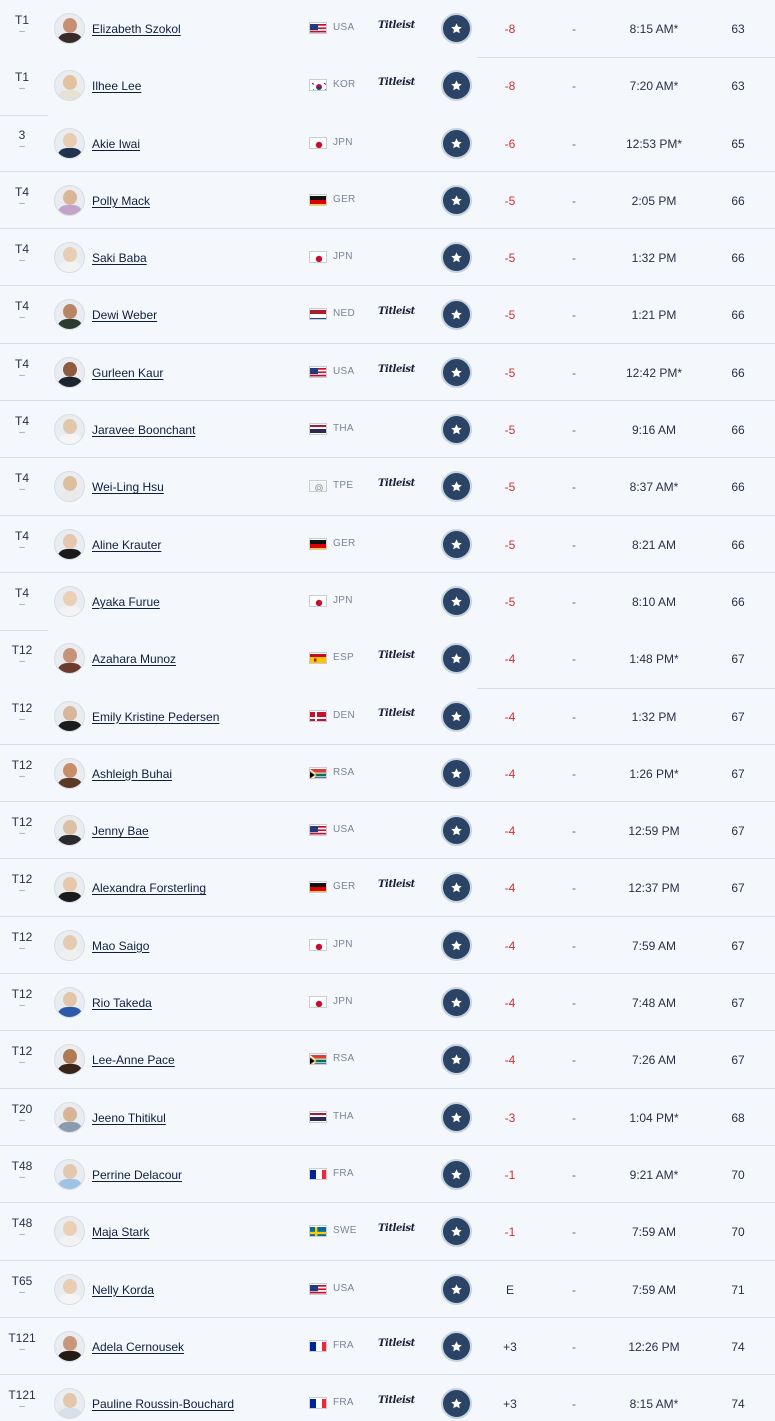 The image size is (775, 1421). What do you see at coordinates (127, 544) in the screenshot?
I see `player-name-link: Aline Krauter` at bounding box center [127, 544].